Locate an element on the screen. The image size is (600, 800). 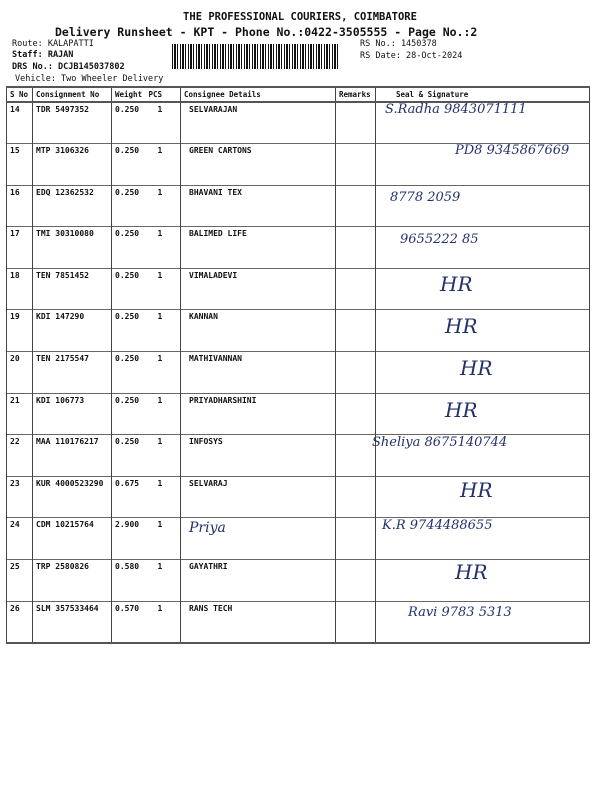
rs-number: RS No.: 1450378 is located at coordinates (398, 44).